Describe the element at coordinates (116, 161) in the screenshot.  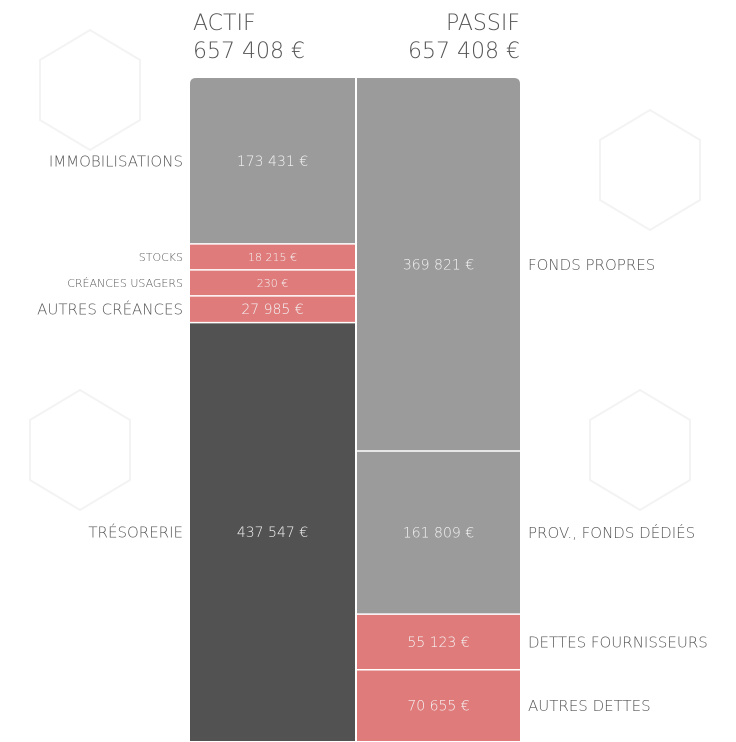
I see `segment-name: IMMOBILISATIONS` at that location.